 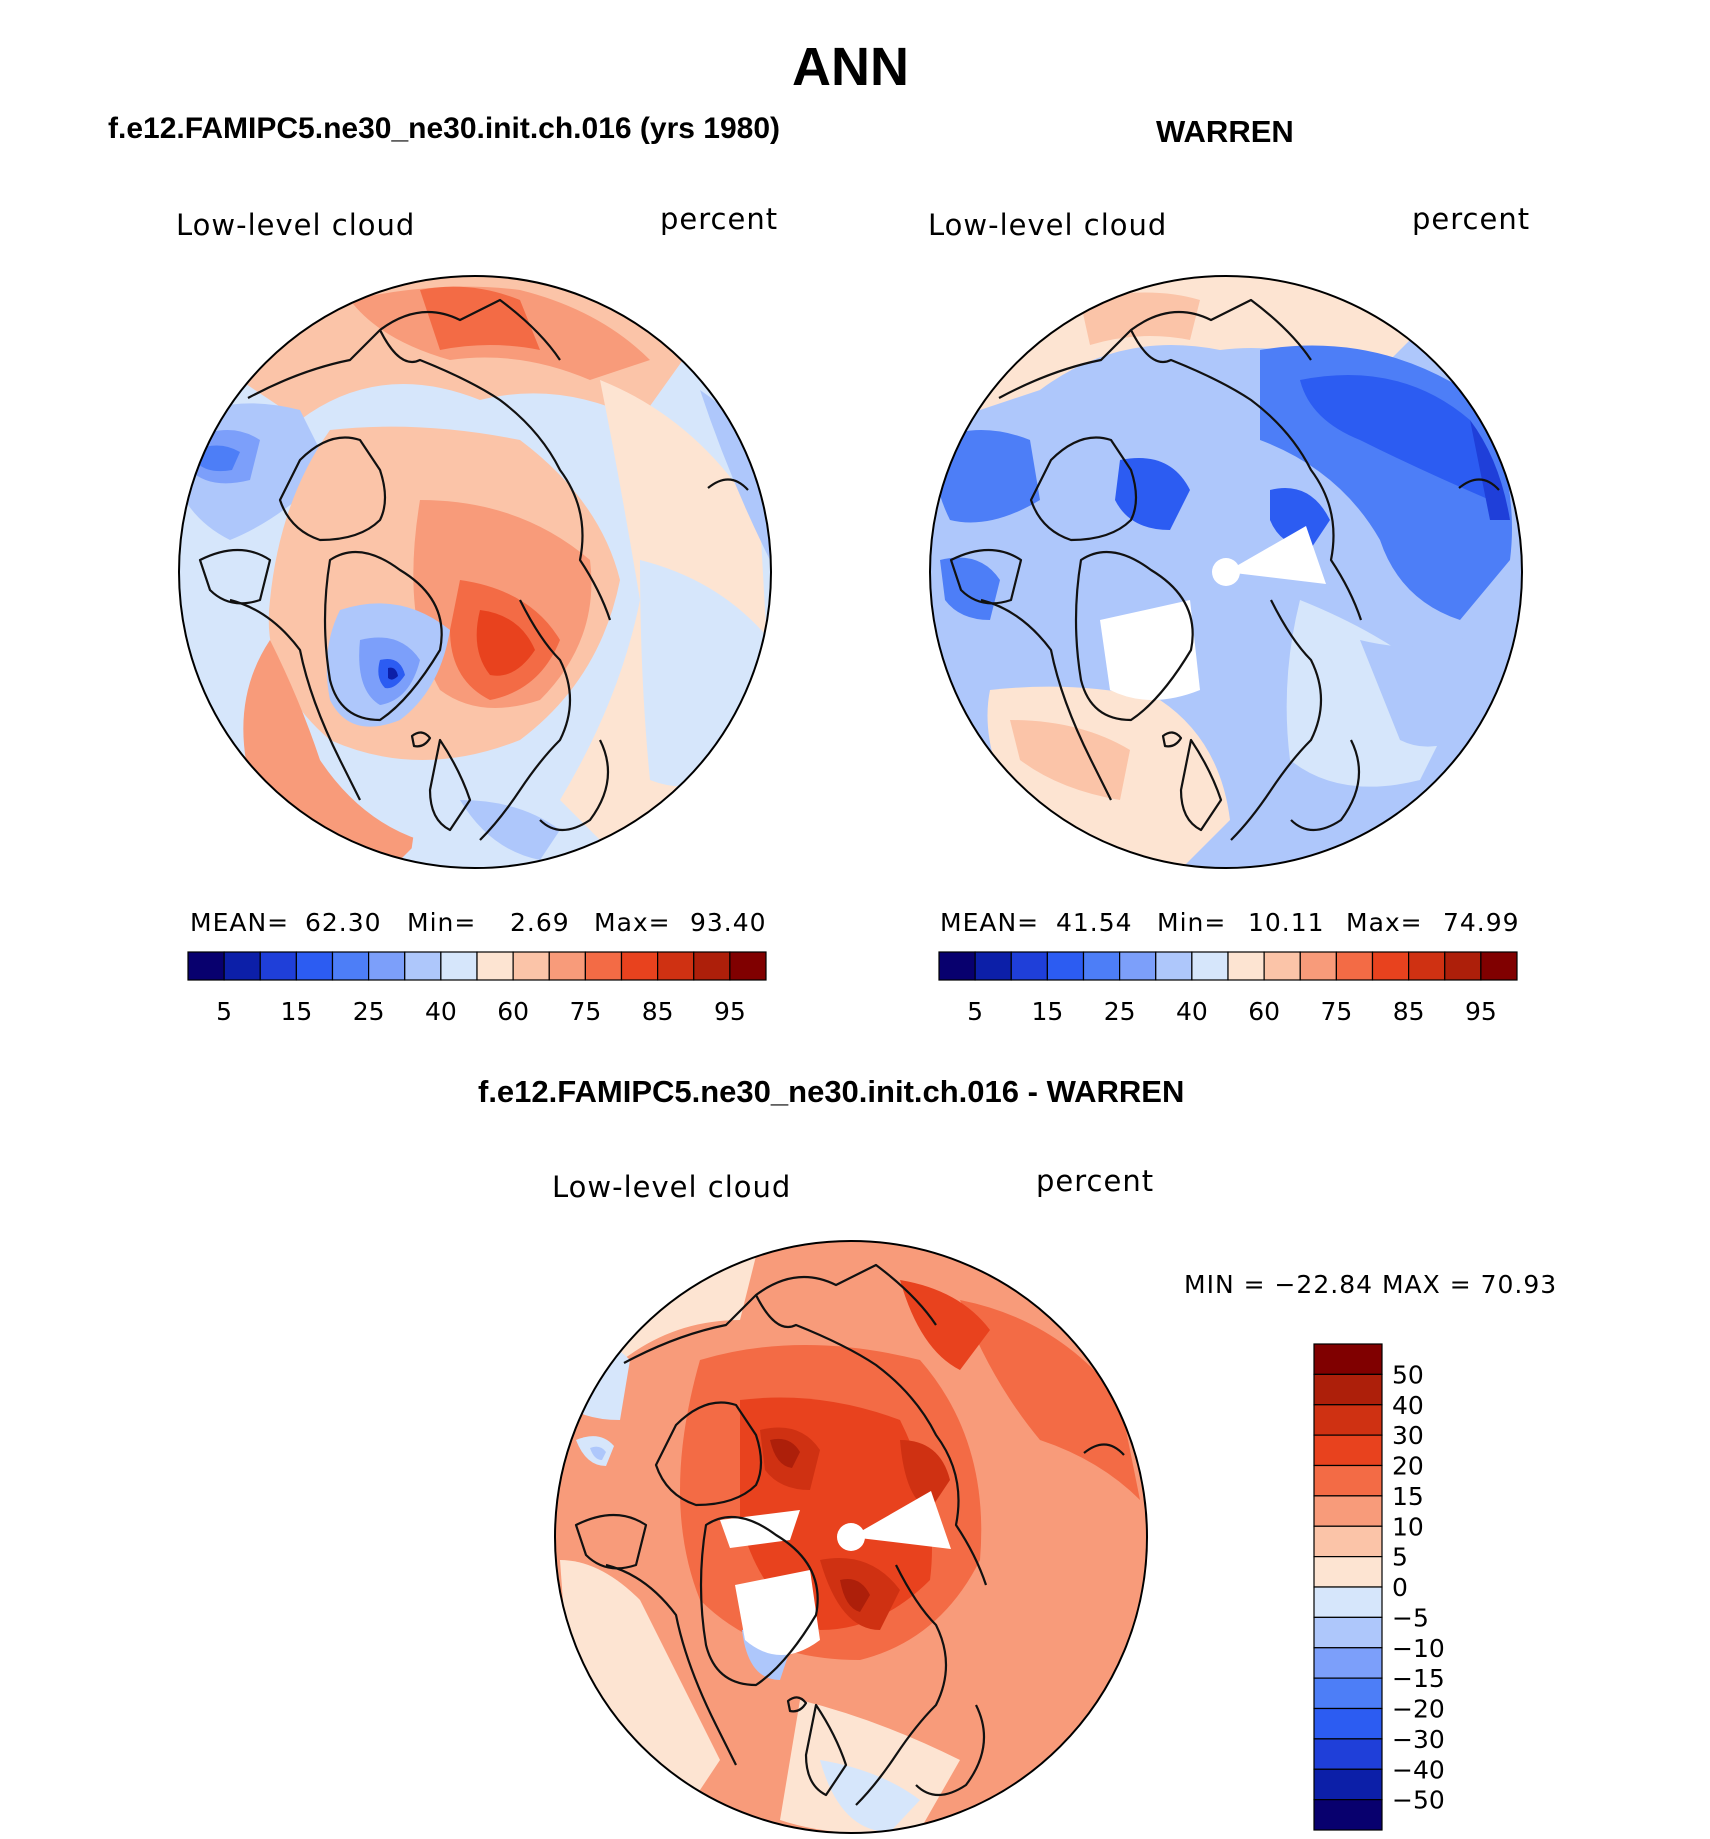 What do you see at coordinates (1408, 1466) in the screenshot?
I see `diff-colorbar-tick-label: 20` at bounding box center [1408, 1466].